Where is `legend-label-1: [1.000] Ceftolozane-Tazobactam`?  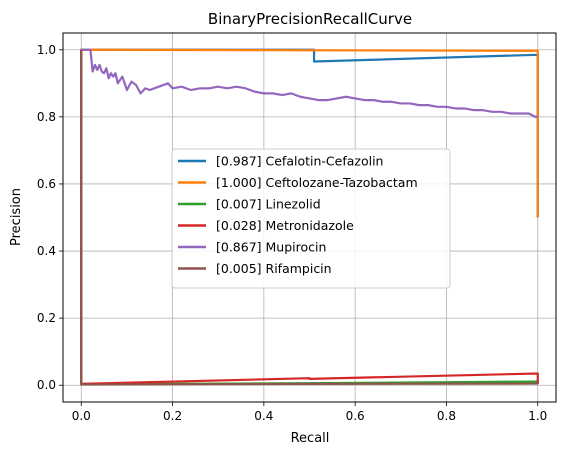 legend-label-1: [1.000] Ceftolozane-Tazobactam is located at coordinates (317, 182).